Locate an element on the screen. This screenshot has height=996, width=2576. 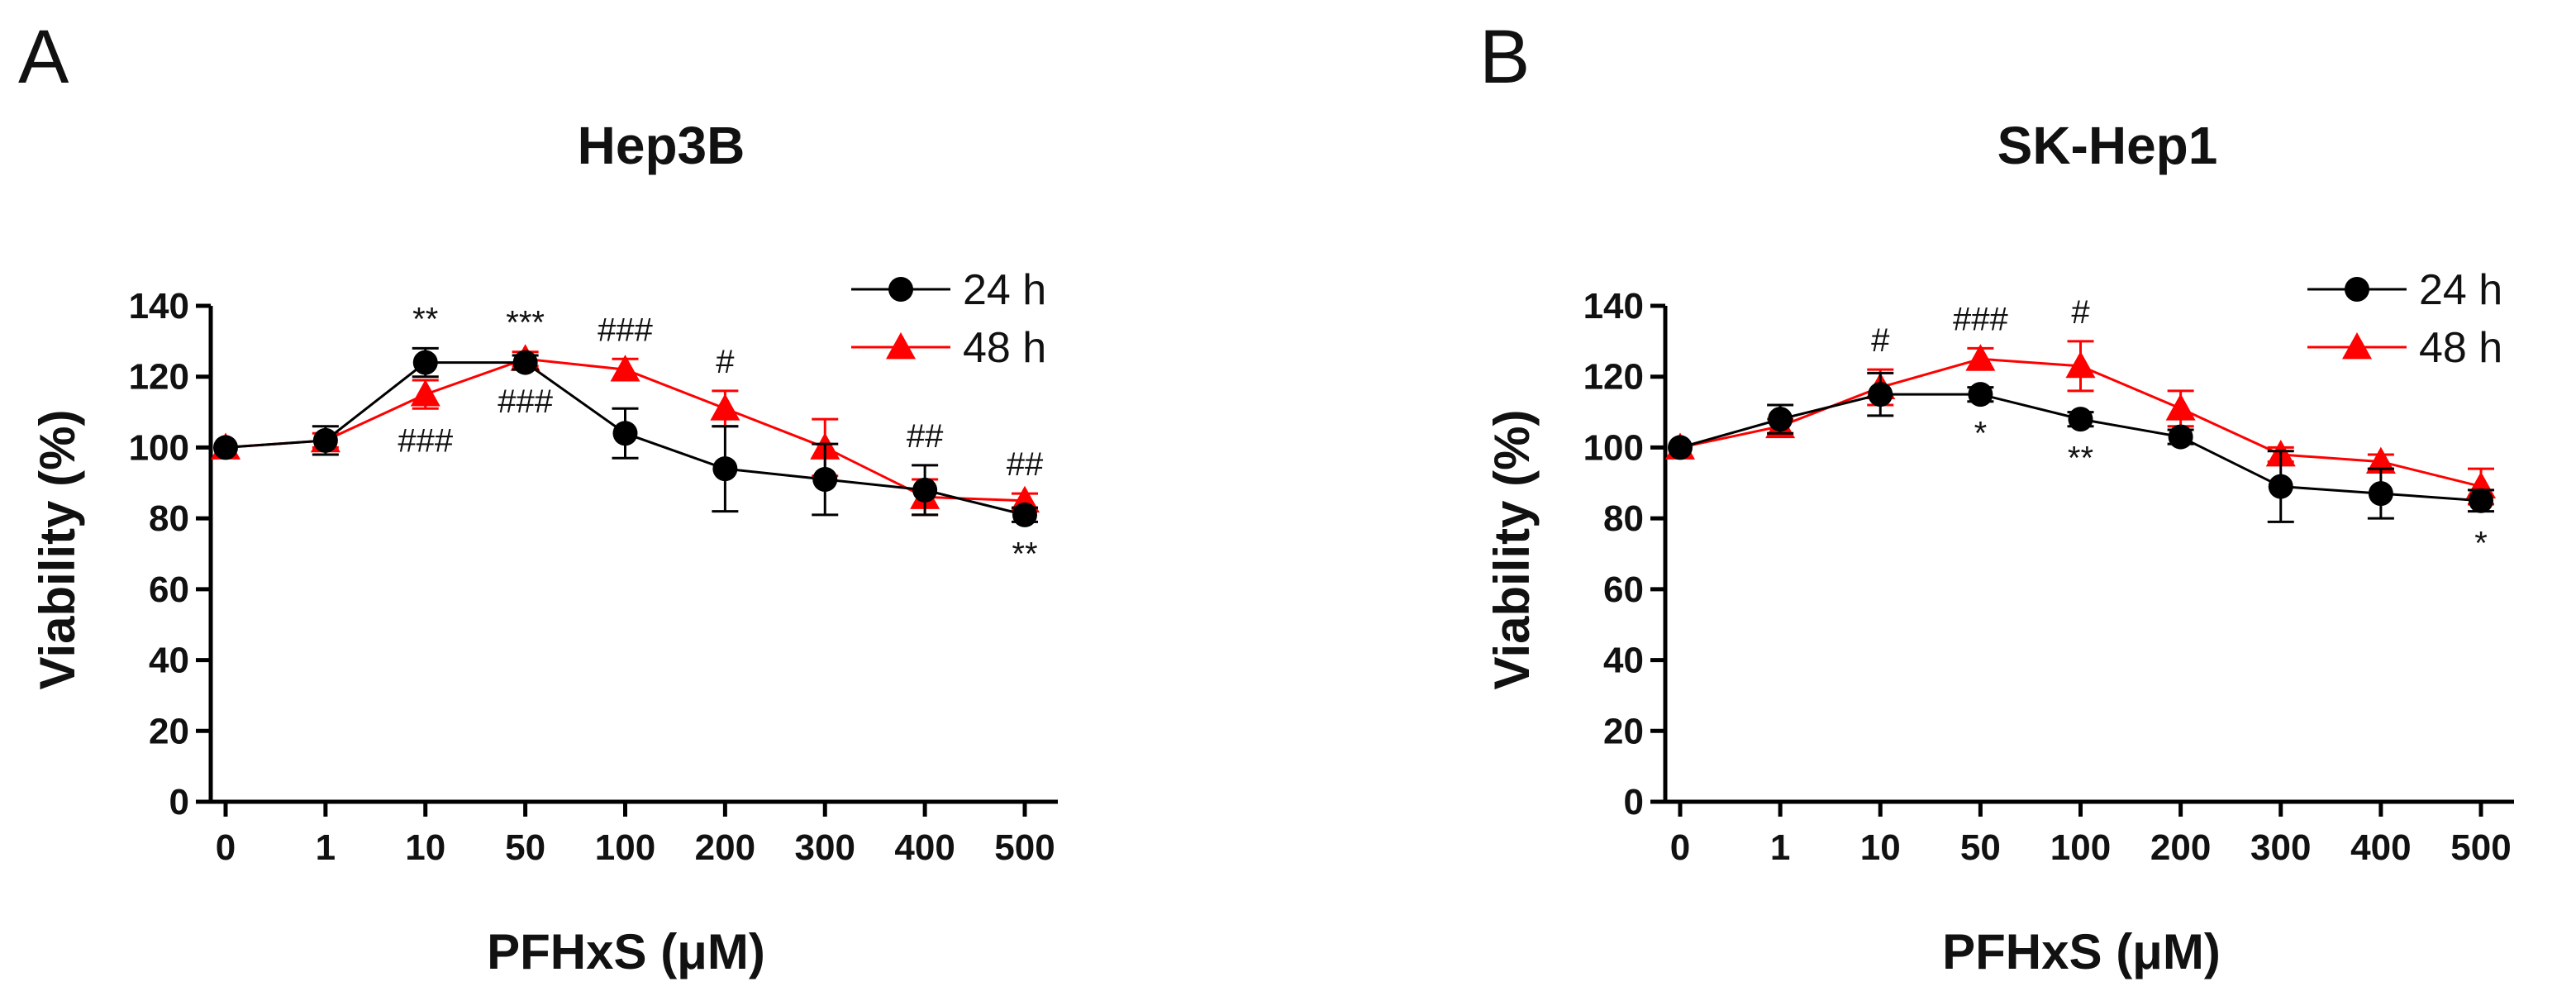
panel-label: A is located at coordinates (43, 57).